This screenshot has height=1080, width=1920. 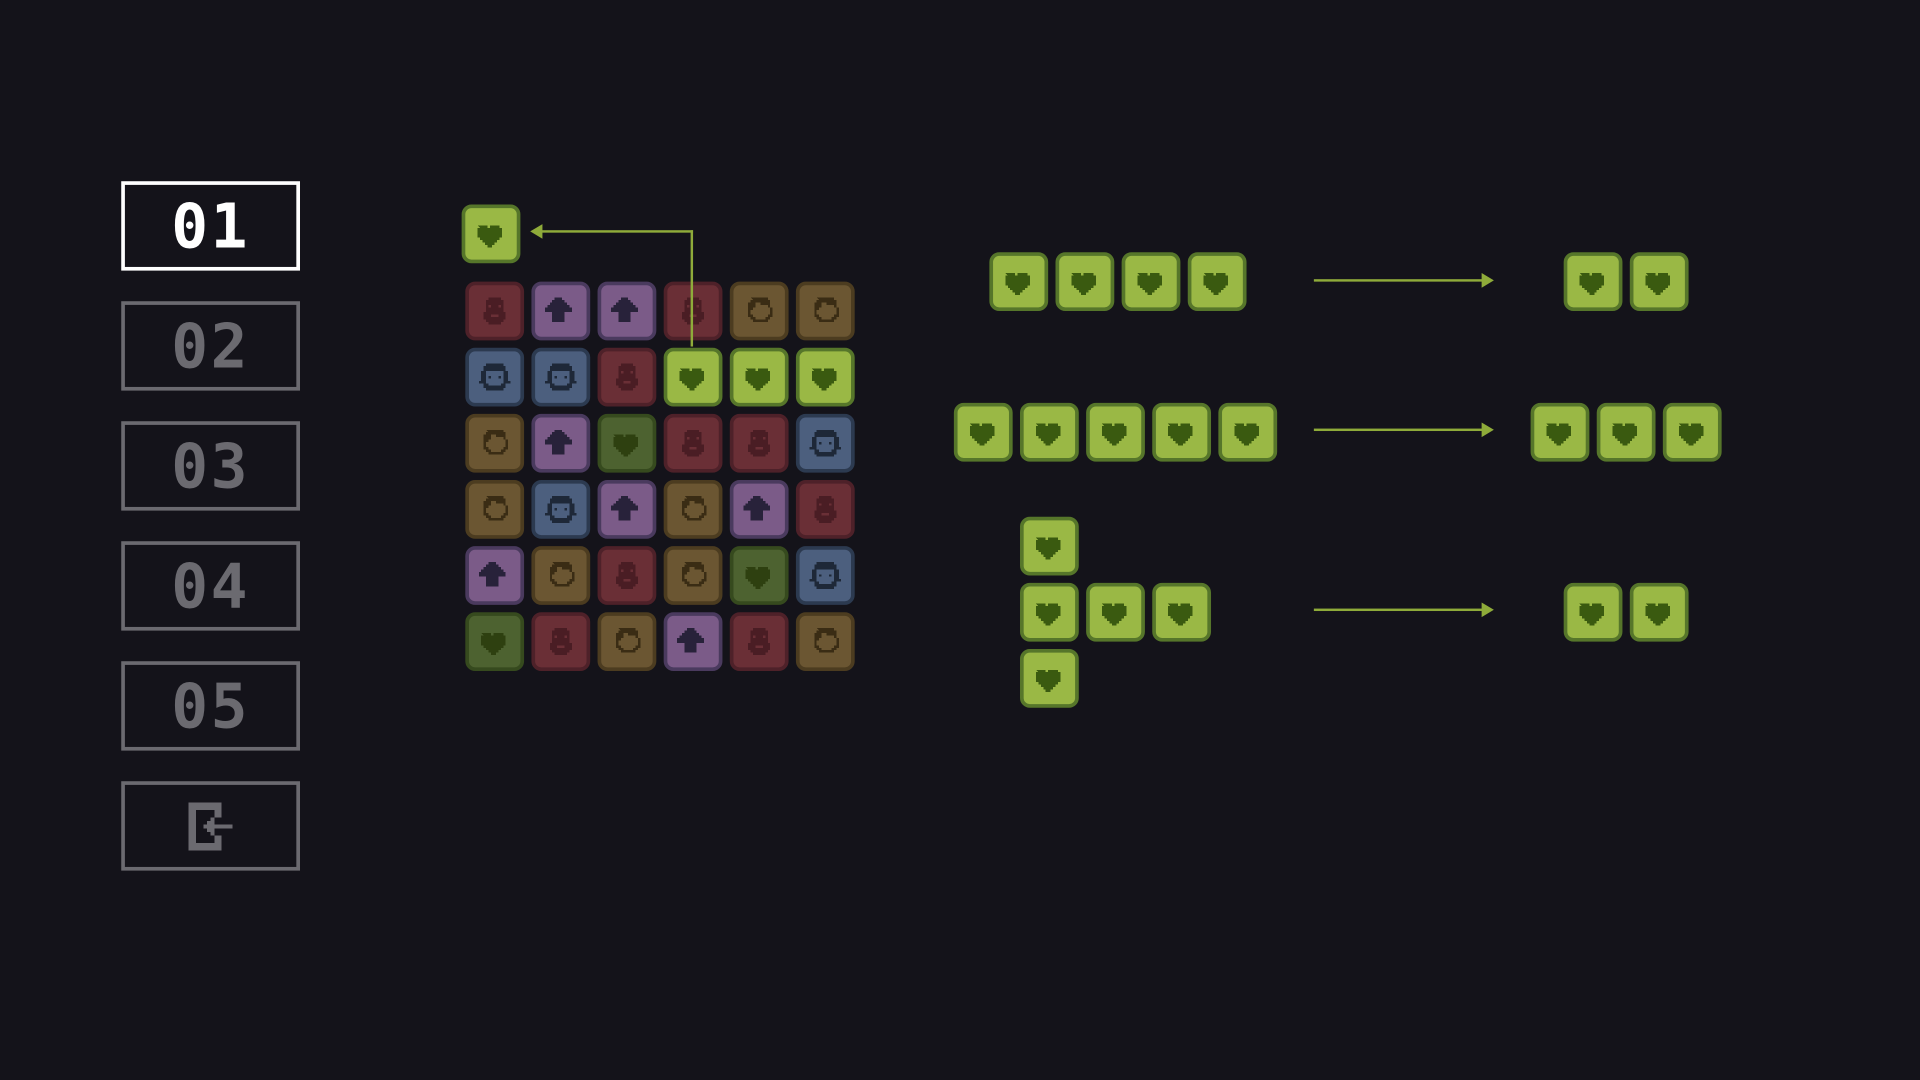 I want to click on selected-tile, so click(x=491, y=234).